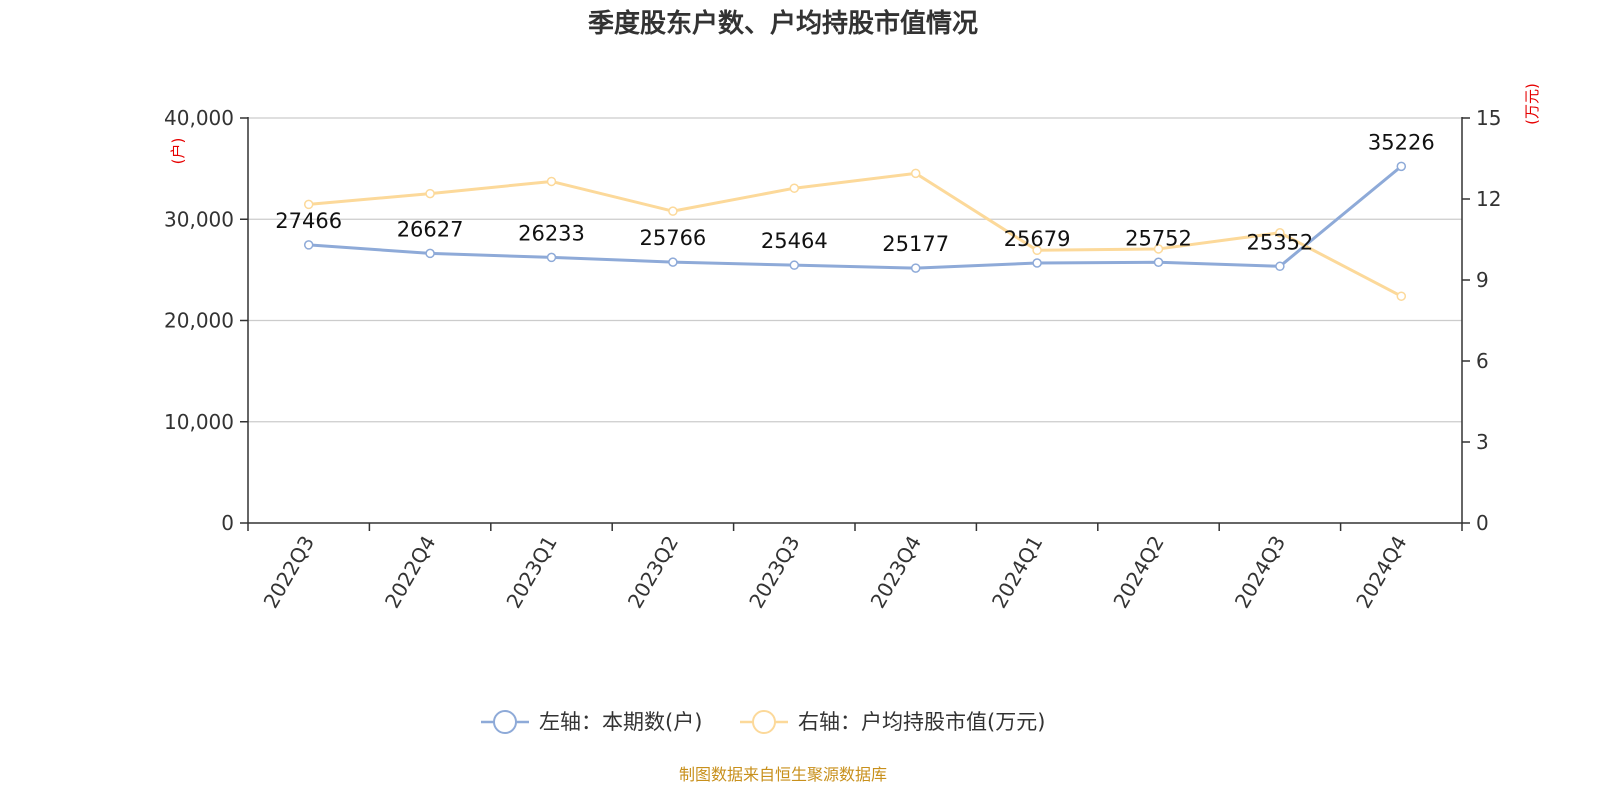  I want to click on x-tick-label: 2022Q3, so click(289, 572).